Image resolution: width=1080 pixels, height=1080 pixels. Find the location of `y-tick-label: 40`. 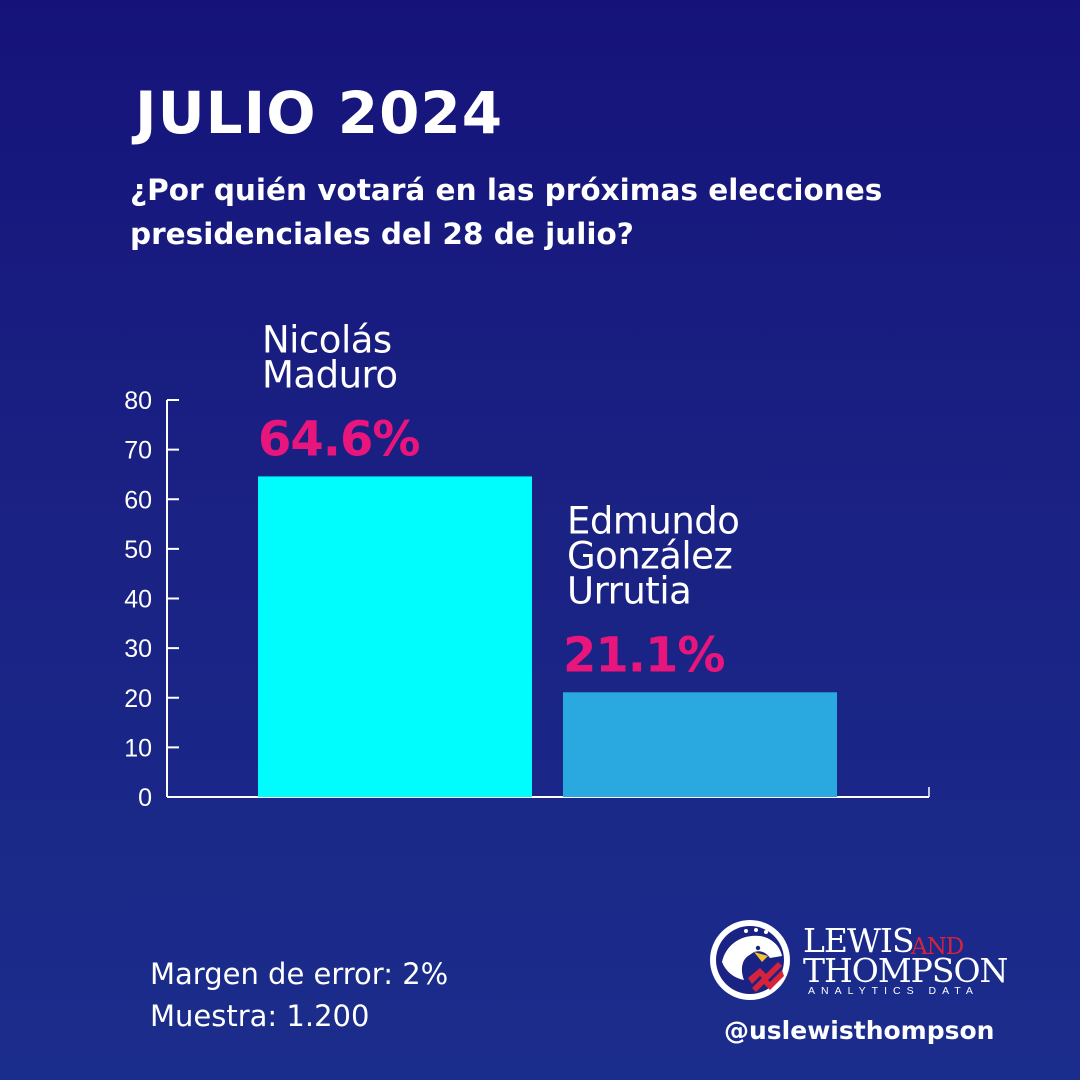

y-tick-label: 40 is located at coordinates (138, 600).